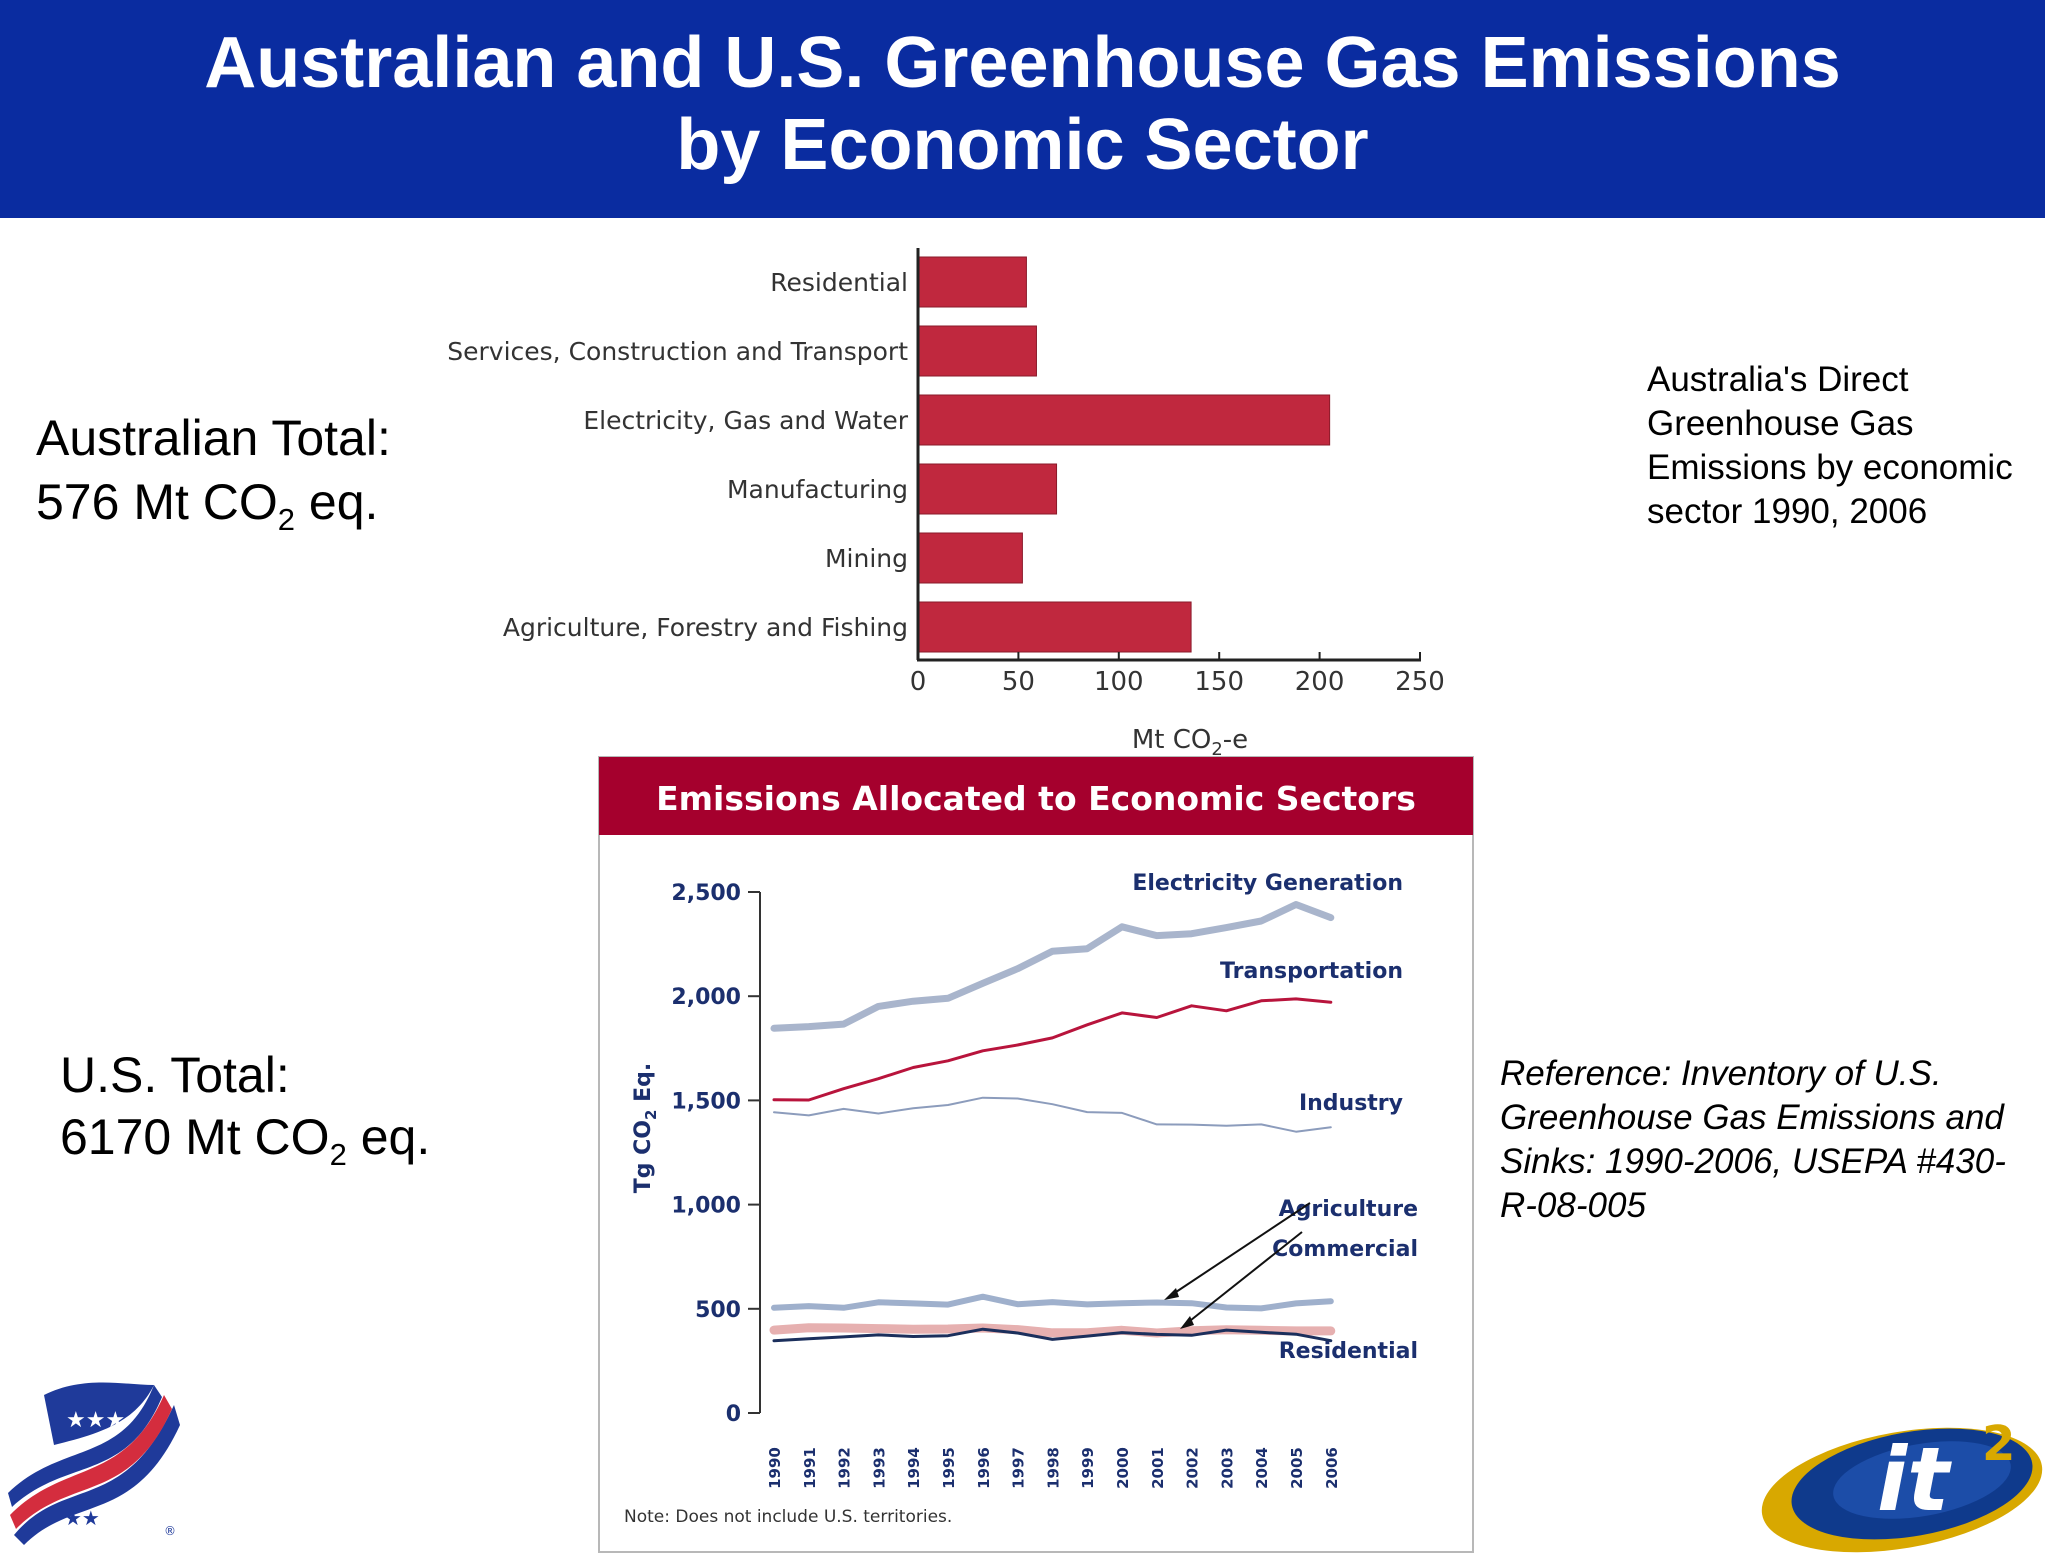 This screenshot has height=1553, width=2048. I want to click on us-total: U.S. Total: 6170 Mt CO2 eq., so click(245, 1107).